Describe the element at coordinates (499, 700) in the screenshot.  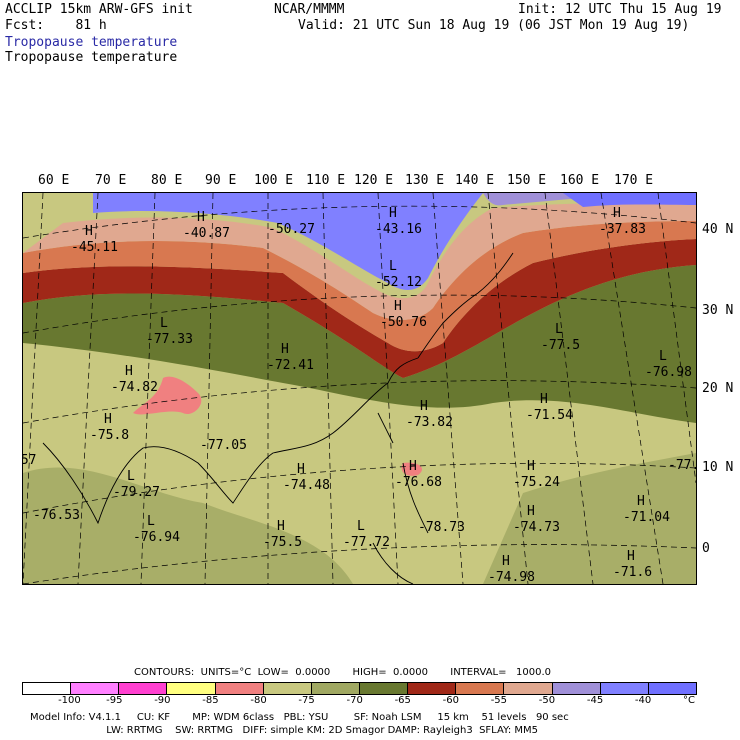
I see `scale-tick-label: -55` at that location.